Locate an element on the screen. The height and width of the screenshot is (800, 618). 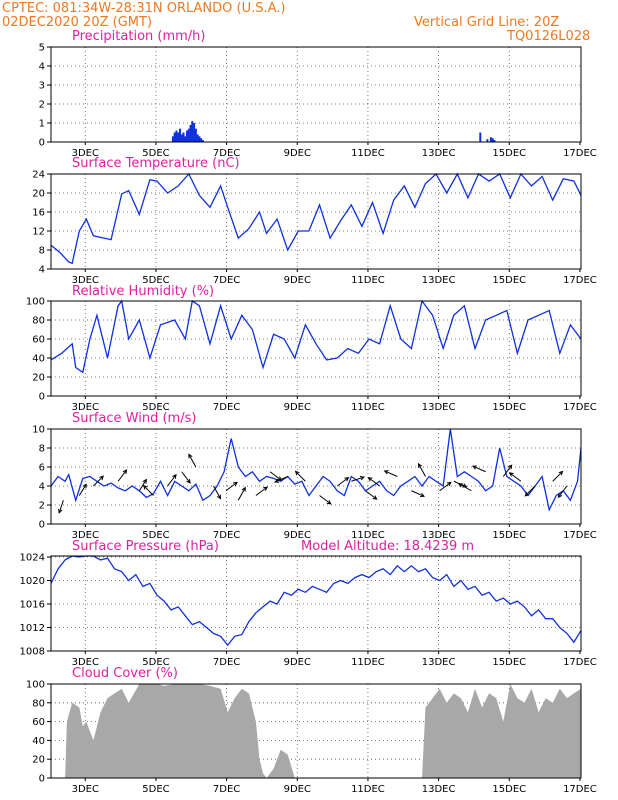
panel-frame-press is located at coordinates (316, 603).